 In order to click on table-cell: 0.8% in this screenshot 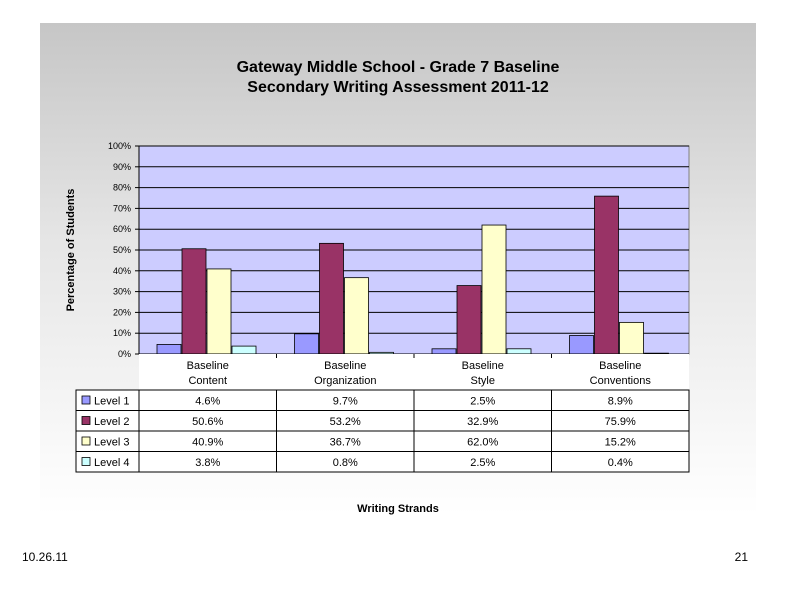, I will do `click(345, 463)`.